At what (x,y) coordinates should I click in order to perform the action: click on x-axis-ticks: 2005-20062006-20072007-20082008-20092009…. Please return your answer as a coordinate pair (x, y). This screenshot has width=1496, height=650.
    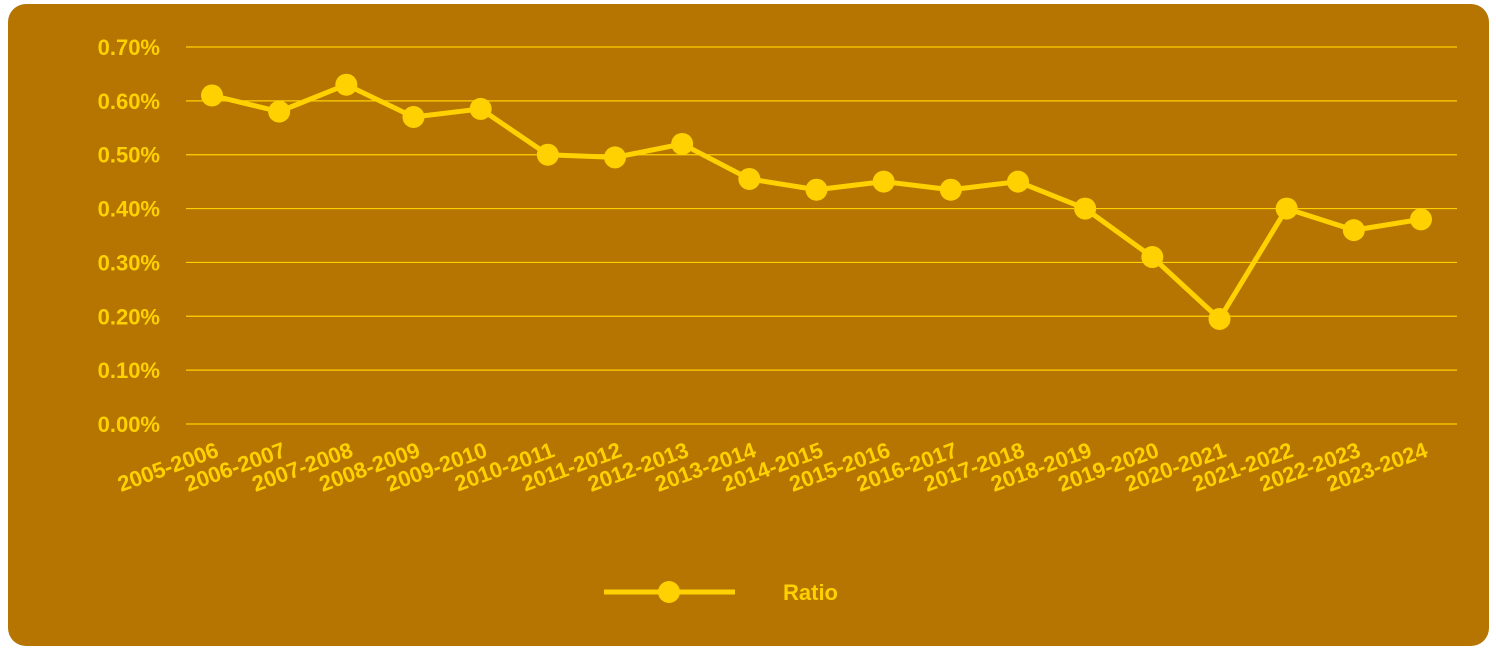
    Looking at the image, I should click on (772, 467).